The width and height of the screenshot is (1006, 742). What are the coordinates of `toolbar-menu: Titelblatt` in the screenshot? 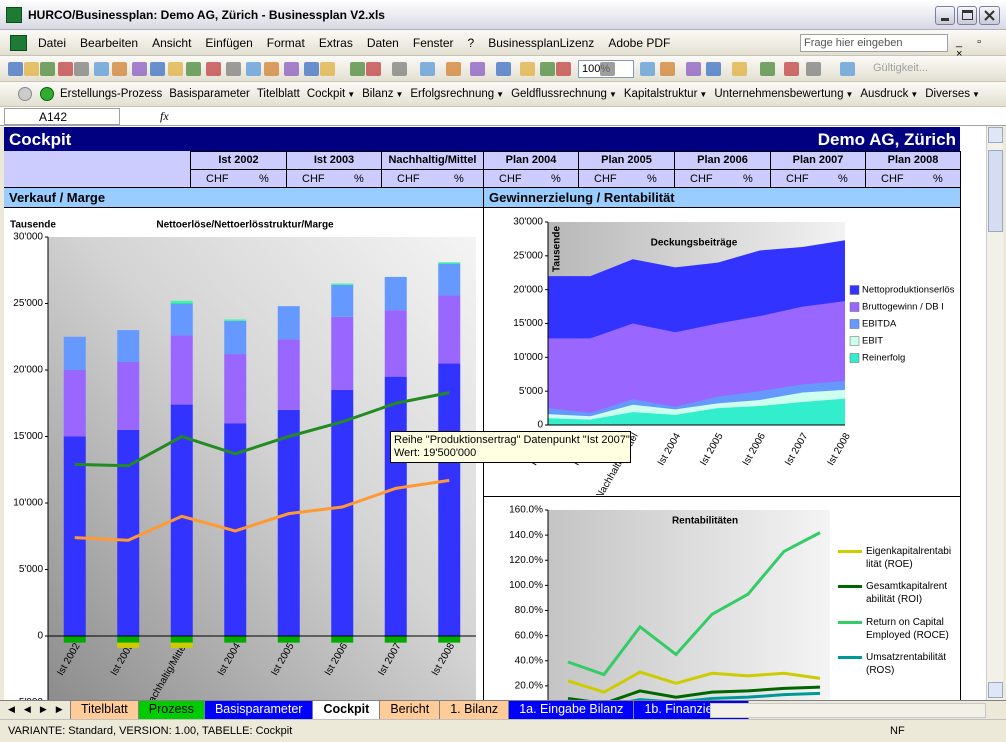 It's located at (278, 94).